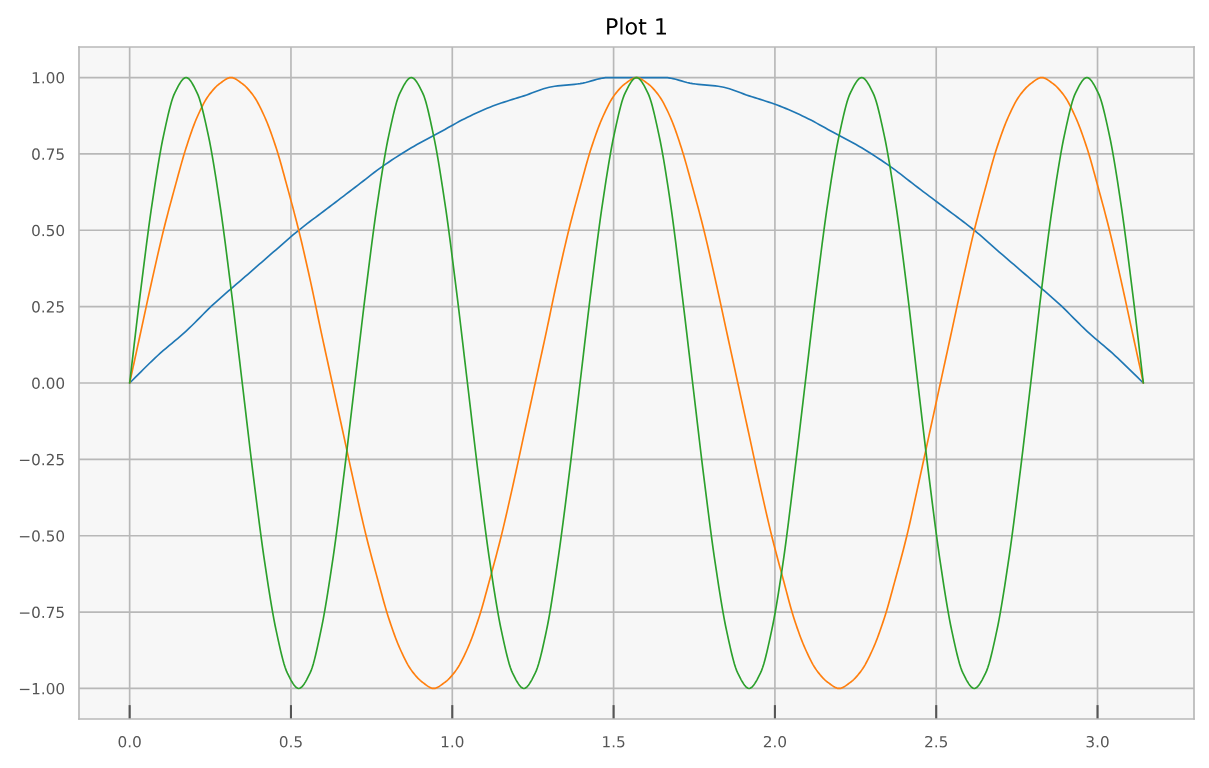 The width and height of the screenshot is (1209, 768). I want to click on y-tick-label: −1.00, so click(42, 688).